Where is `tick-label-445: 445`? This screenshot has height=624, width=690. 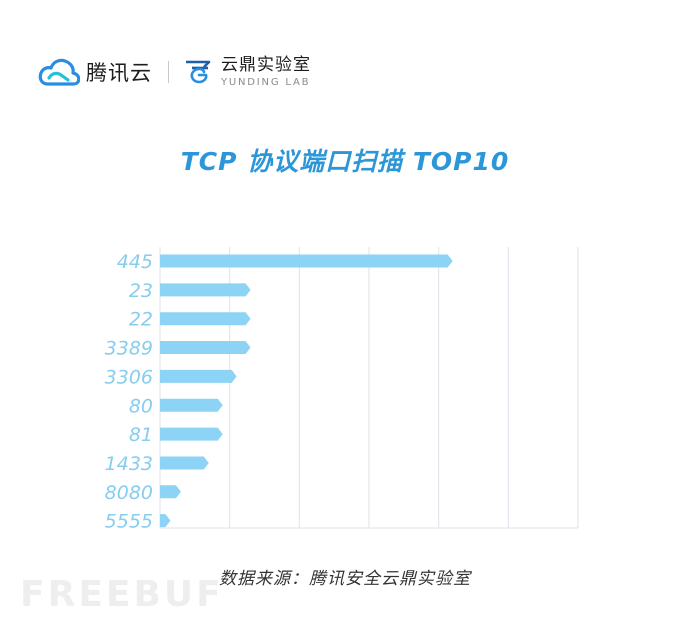 tick-label-445: 445 is located at coordinates (135, 262).